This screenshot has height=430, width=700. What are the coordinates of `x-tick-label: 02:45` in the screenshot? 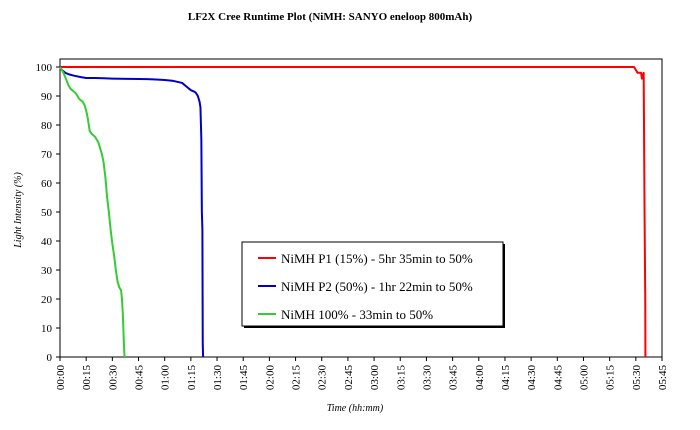 It's located at (349, 378).